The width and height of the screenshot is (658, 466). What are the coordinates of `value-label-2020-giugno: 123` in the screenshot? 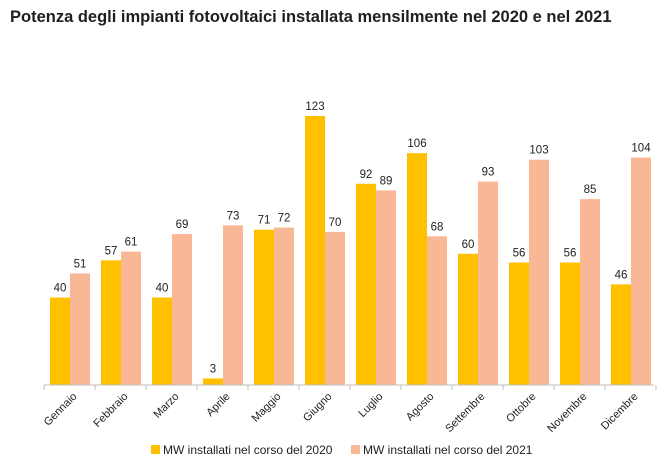 It's located at (314, 107).